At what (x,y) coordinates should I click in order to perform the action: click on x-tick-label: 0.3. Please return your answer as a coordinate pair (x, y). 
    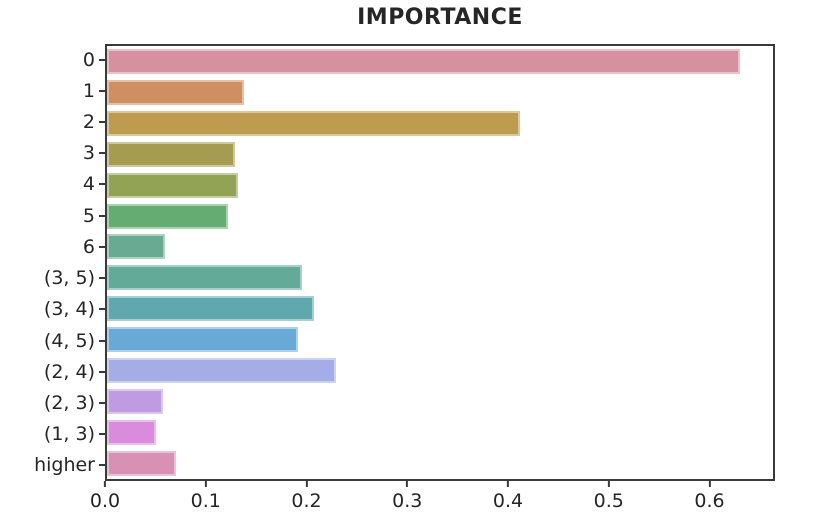
    Looking at the image, I should click on (407, 501).